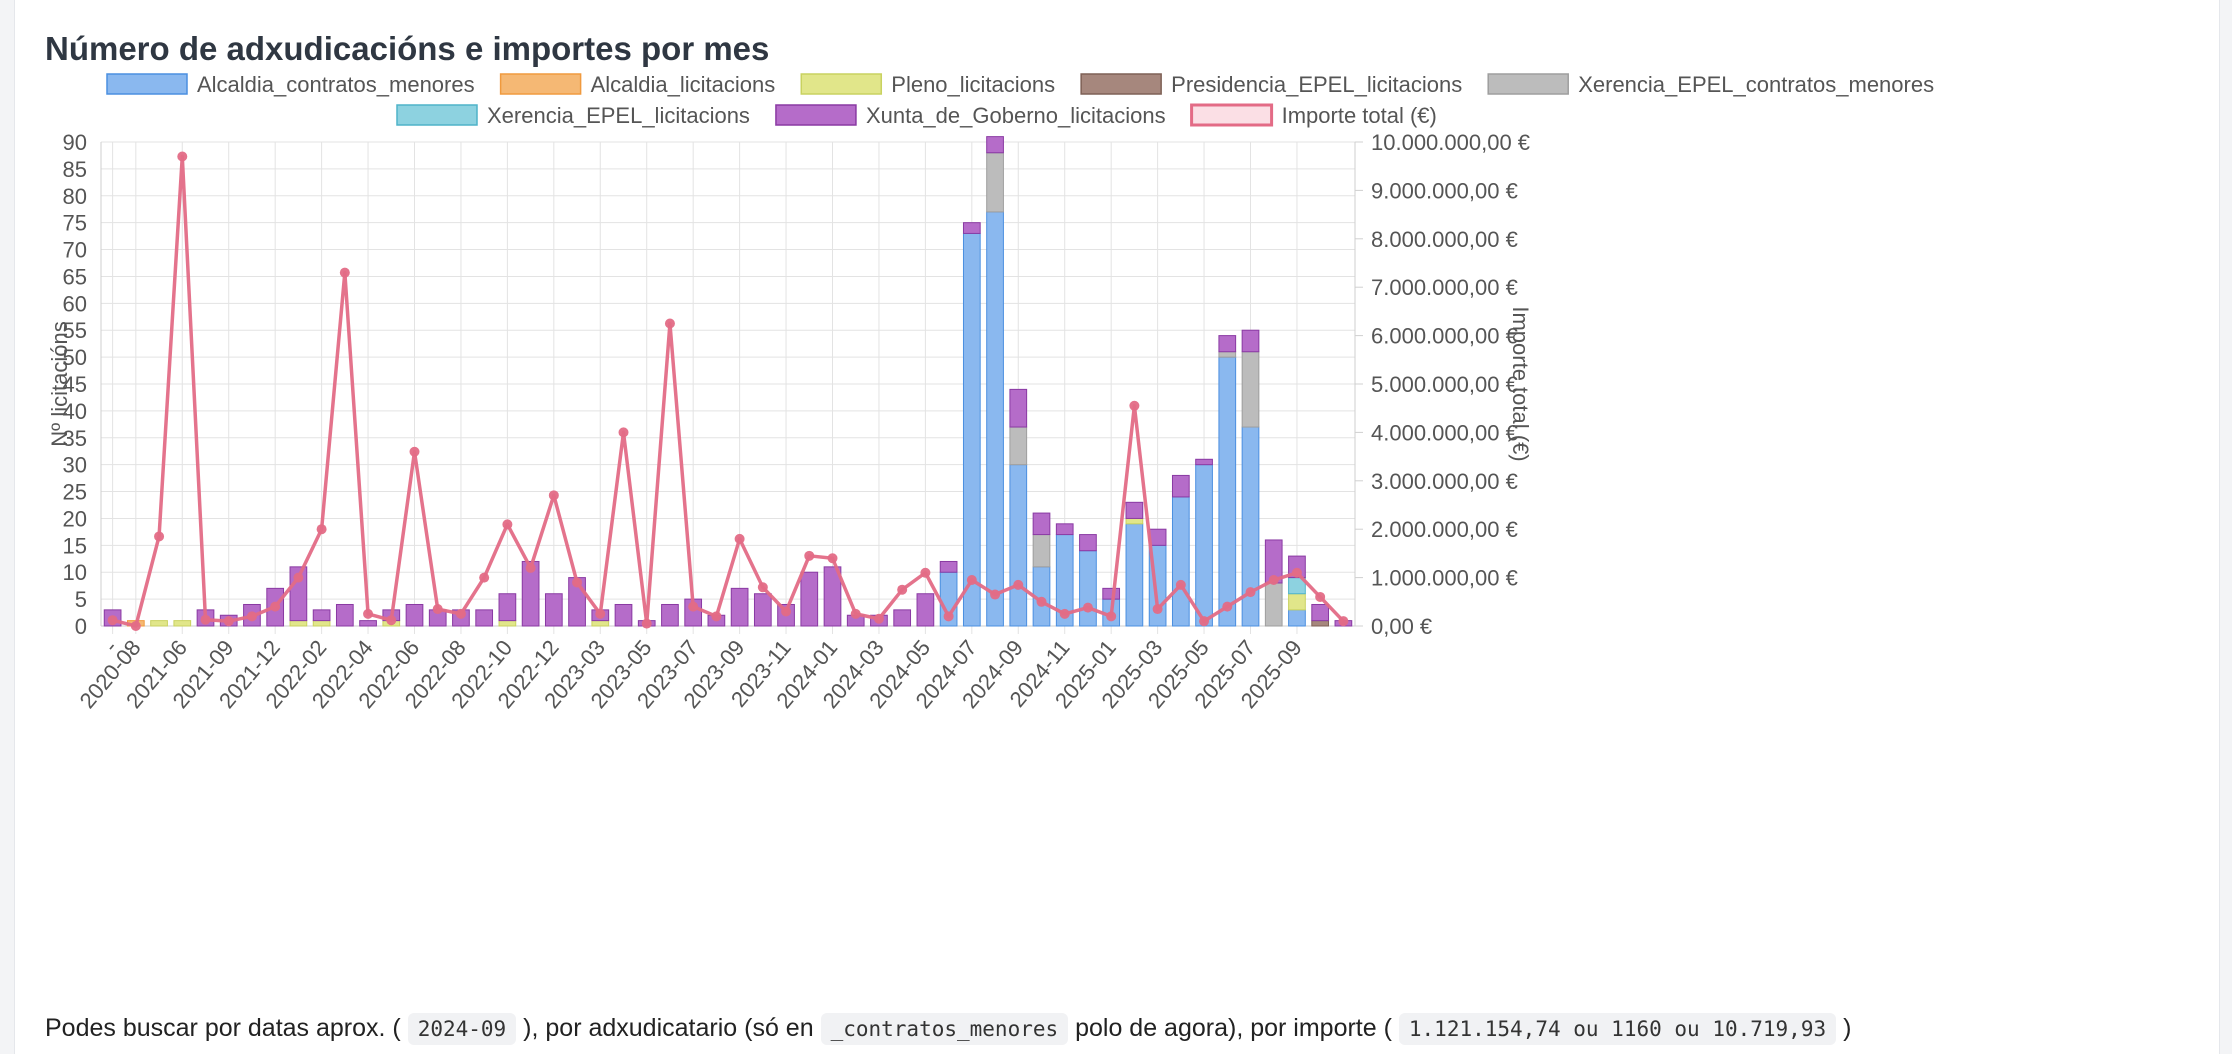  Describe the element at coordinates (462, 1029) in the screenshot. I see `hint-code-date: 2024-09` at that location.